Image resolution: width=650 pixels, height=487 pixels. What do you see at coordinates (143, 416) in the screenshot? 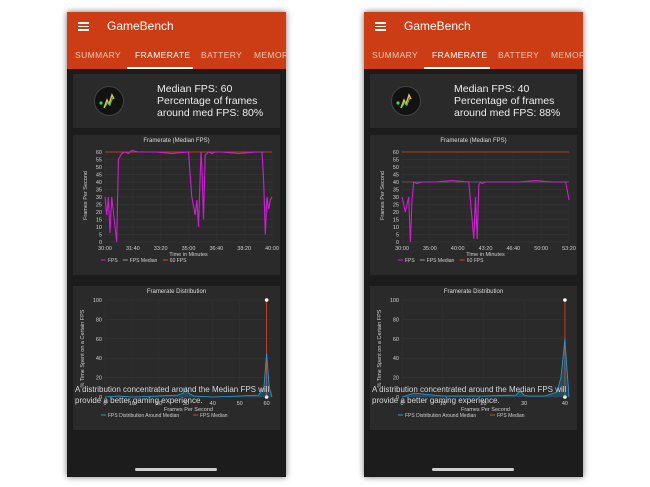
I see `legend-label: FPS Distribution Around Median` at bounding box center [143, 416].